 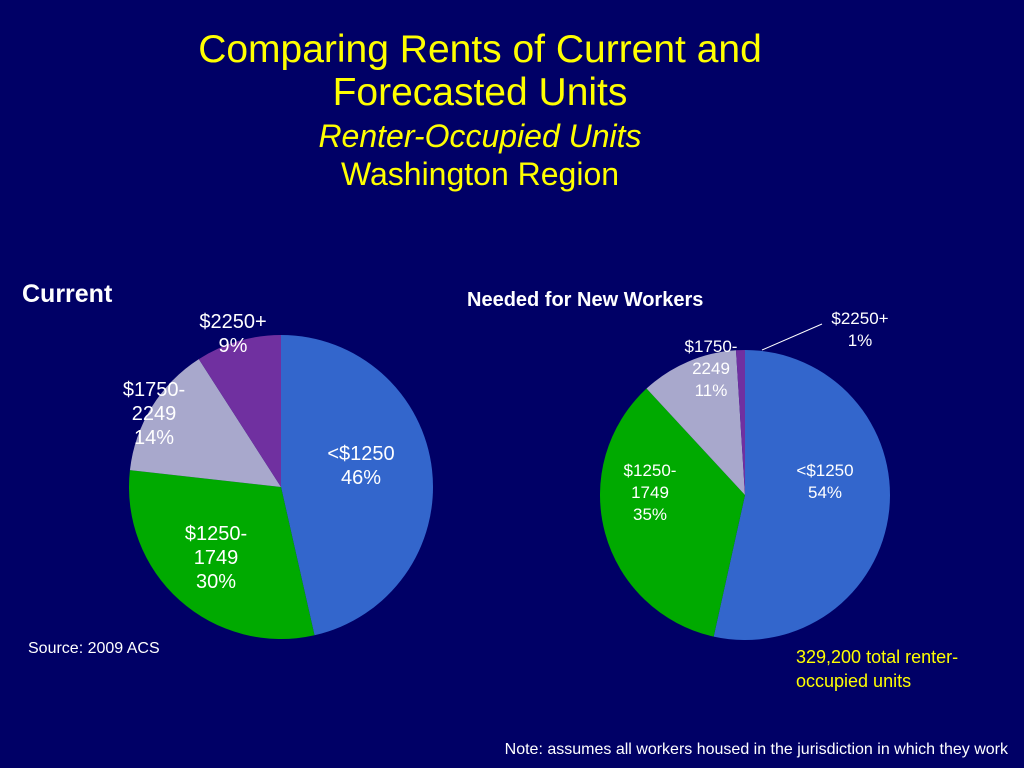 I want to click on new-workers-label-lt1250: <$1250 54%, so click(x=824, y=481).